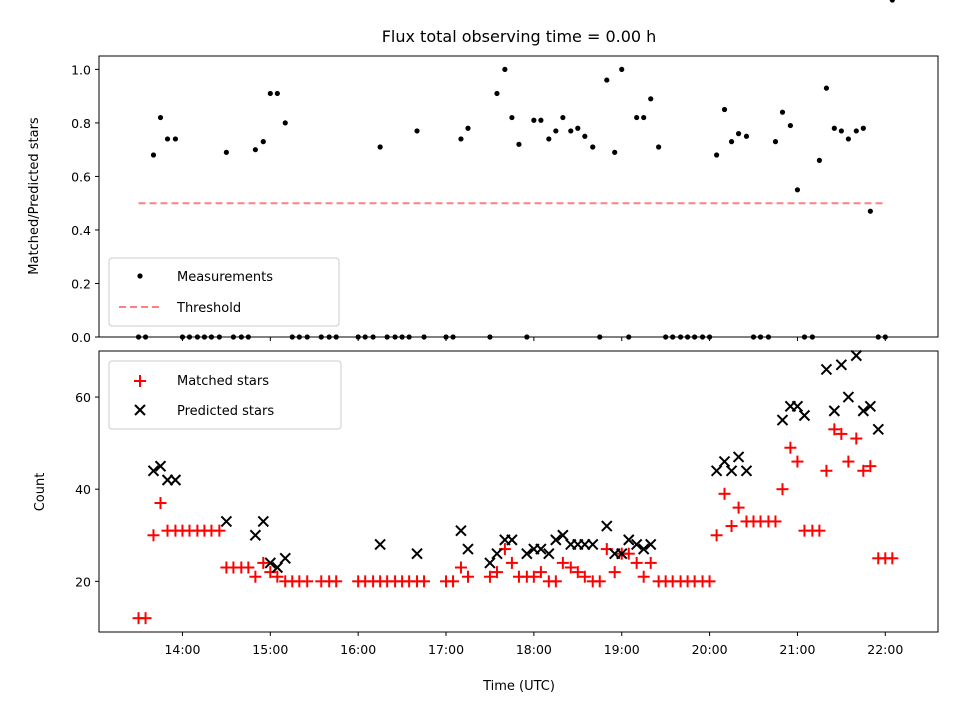  I want to click on legend-threshold-label: Threshold, so click(208, 308).